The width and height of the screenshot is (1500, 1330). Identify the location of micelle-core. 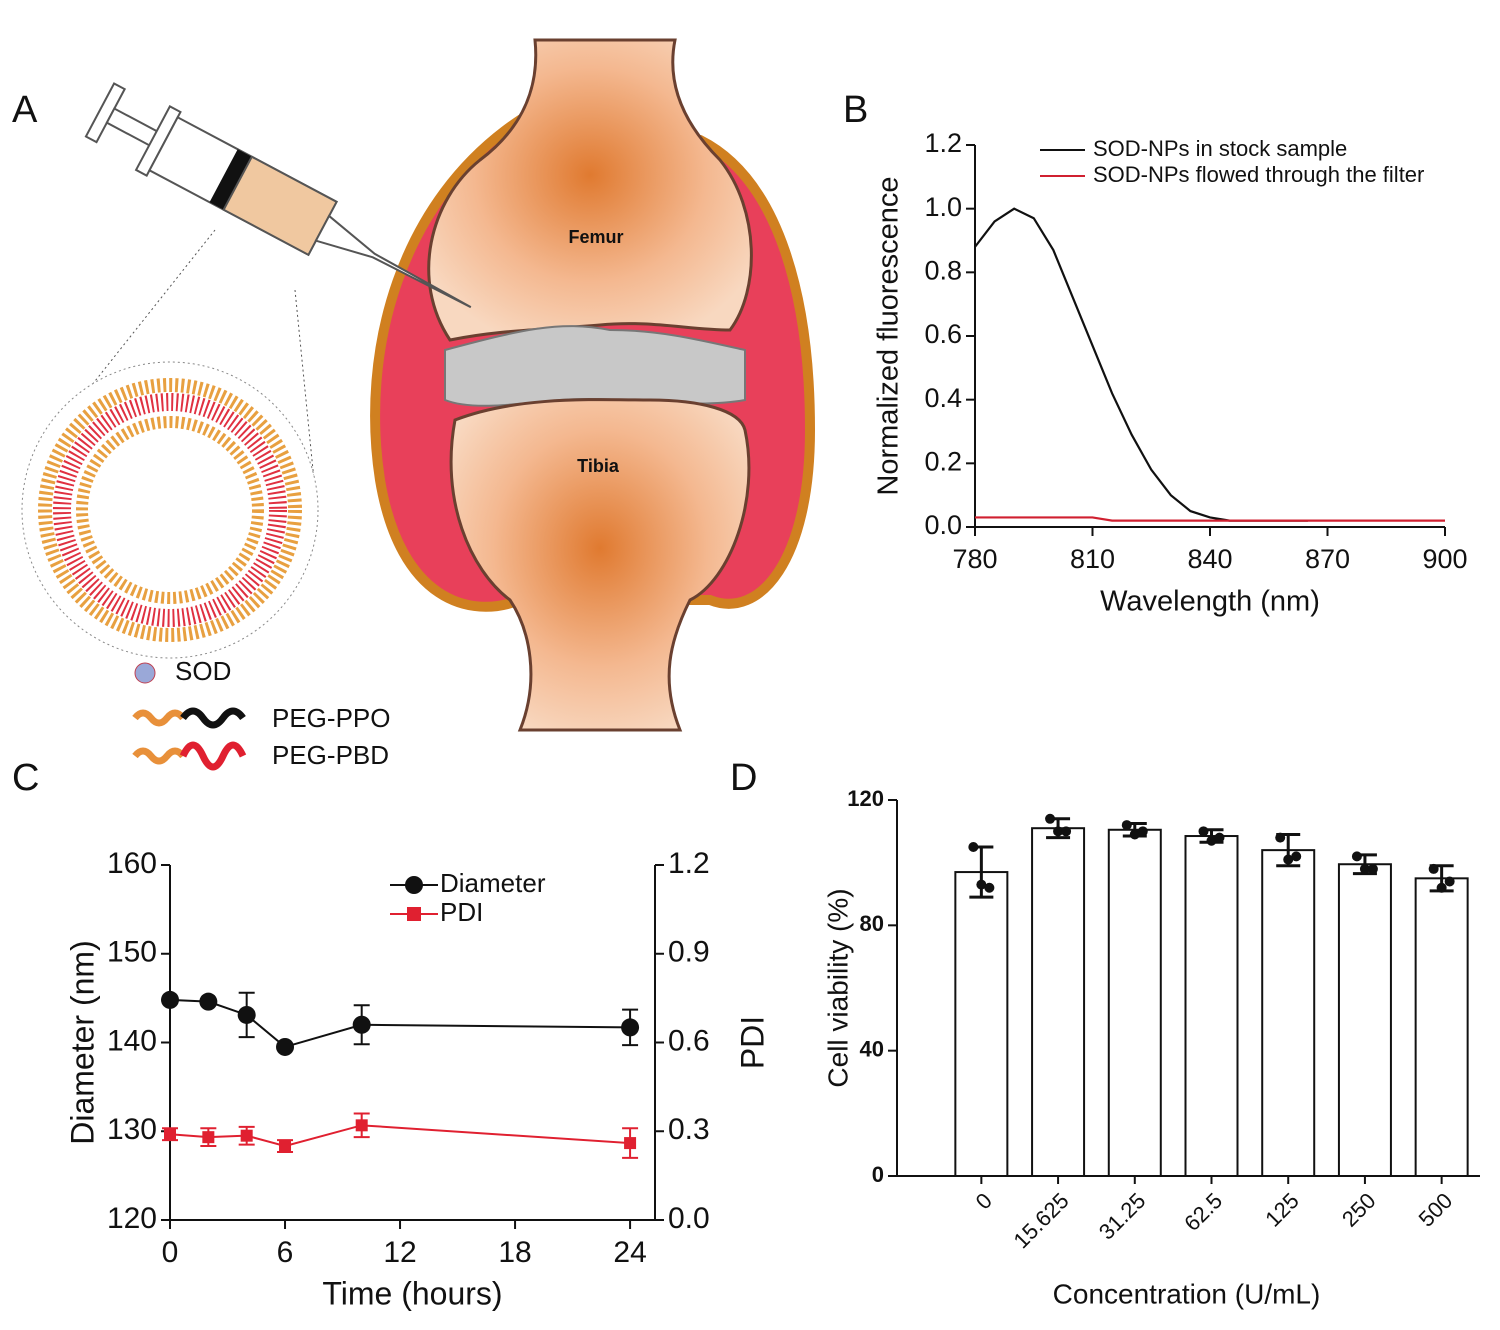
(170, 510).